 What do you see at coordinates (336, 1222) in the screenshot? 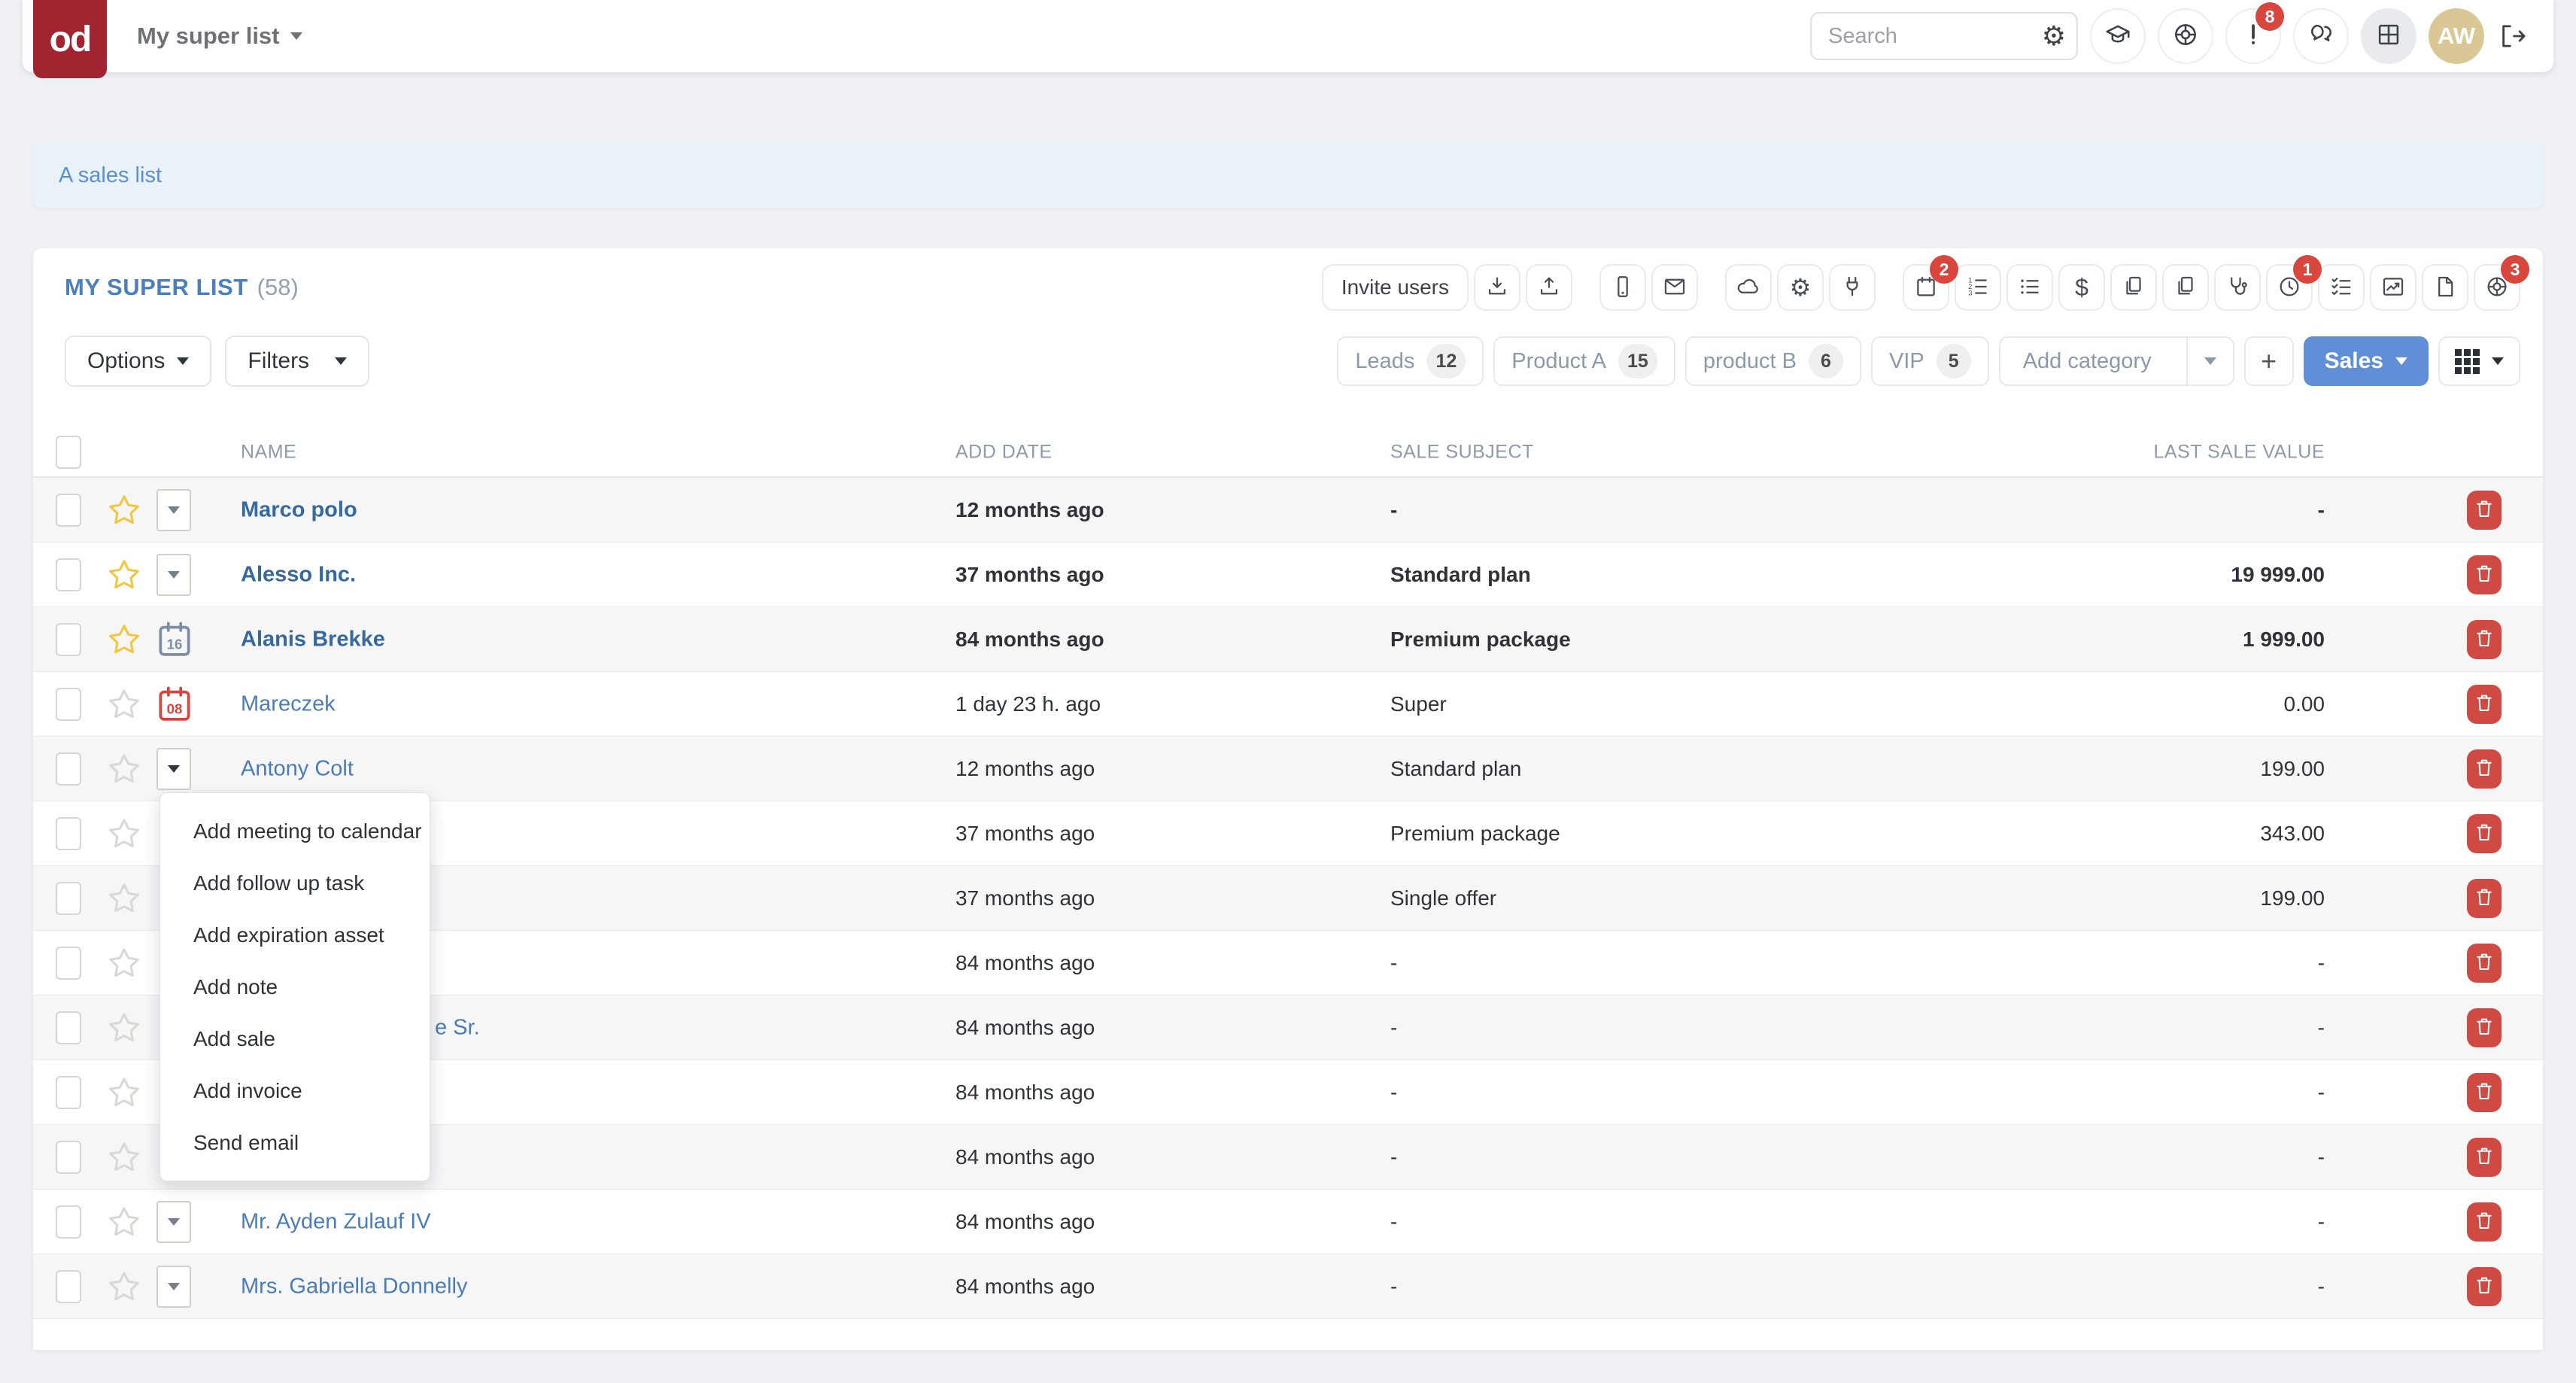
I see `contact-name-link: Mr. Ayden Zulauf IV` at bounding box center [336, 1222].